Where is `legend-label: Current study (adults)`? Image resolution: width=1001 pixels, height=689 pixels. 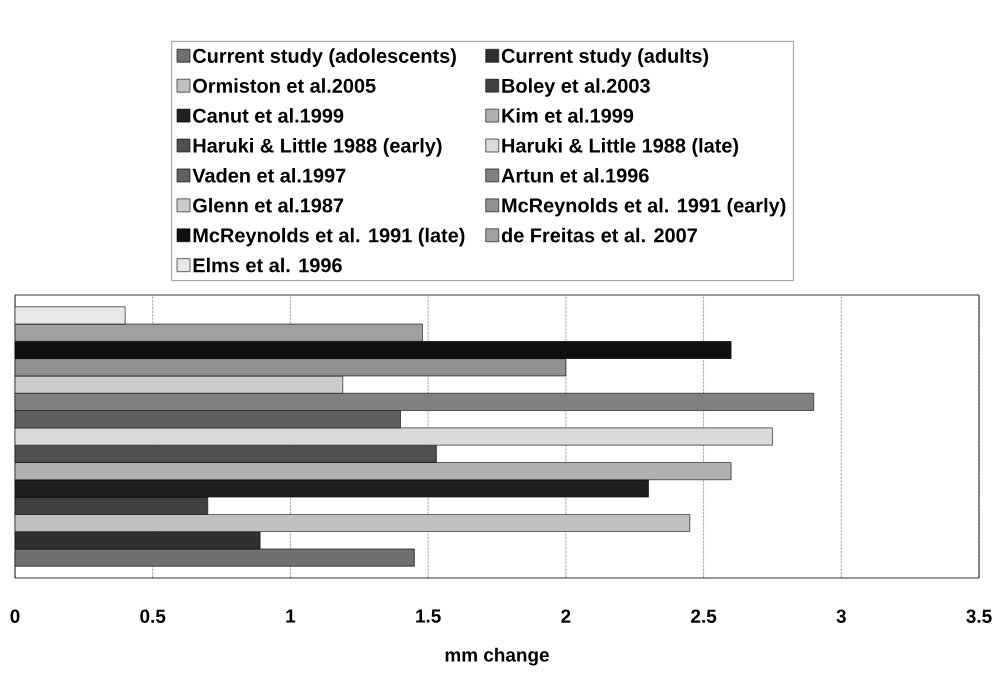
legend-label: Current study (adults) is located at coordinates (605, 57).